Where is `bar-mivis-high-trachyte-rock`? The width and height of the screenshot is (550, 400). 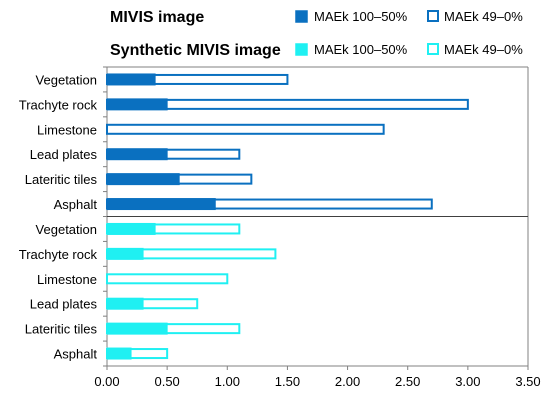
bar-mivis-high-trachyte-rock is located at coordinates (137, 104).